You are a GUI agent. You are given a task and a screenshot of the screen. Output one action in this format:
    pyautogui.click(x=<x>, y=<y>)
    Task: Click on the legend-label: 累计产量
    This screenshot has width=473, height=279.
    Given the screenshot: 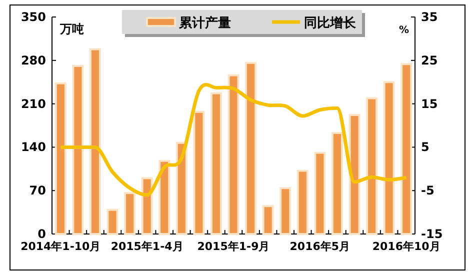 What is the action you would take?
    pyautogui.click(x=204, y=23)
    